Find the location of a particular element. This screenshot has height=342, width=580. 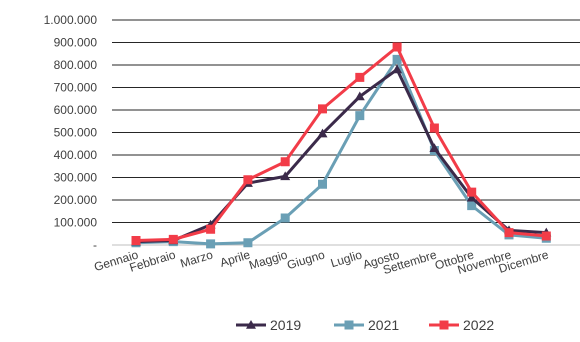

x-tick-label: Giugno is located at coordinates (305, 259).